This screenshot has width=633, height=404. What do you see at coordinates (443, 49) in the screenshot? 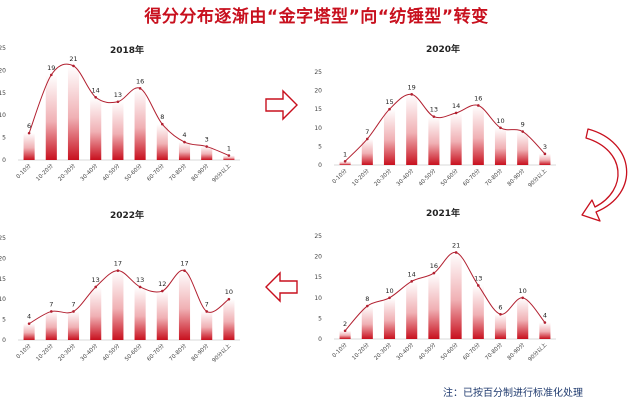
I see `chart-title: 2020年` at bounding box center [443, 49].